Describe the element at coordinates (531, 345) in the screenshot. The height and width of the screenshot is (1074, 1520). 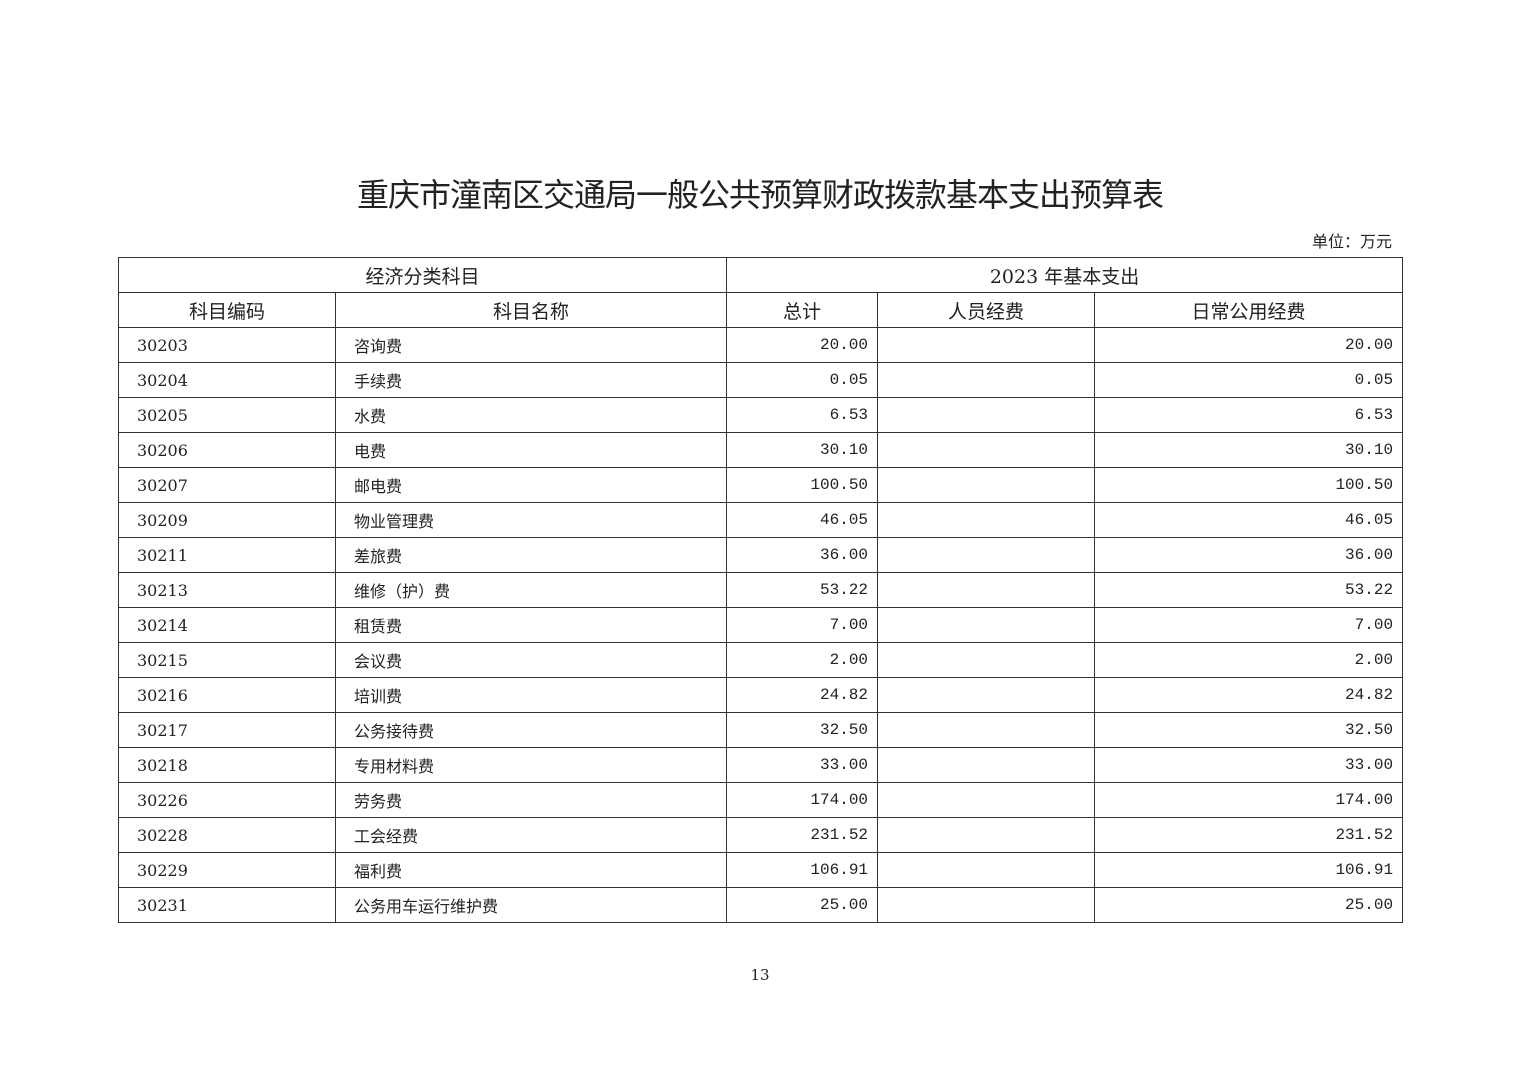
I see `cell-name: 咨询费` at that location.